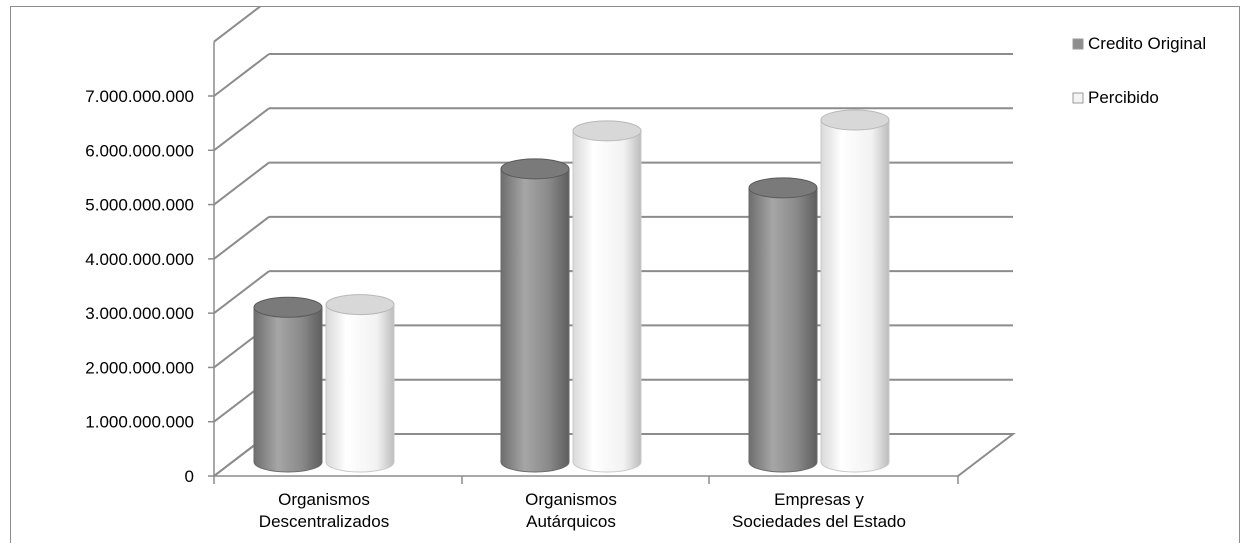 This screenshot has width=1244, height=544. What do you see at coordinates (1139, 70) in the screenshot?
I see `legend: Credito Original Percibido` at bounding box center [1139, 70].